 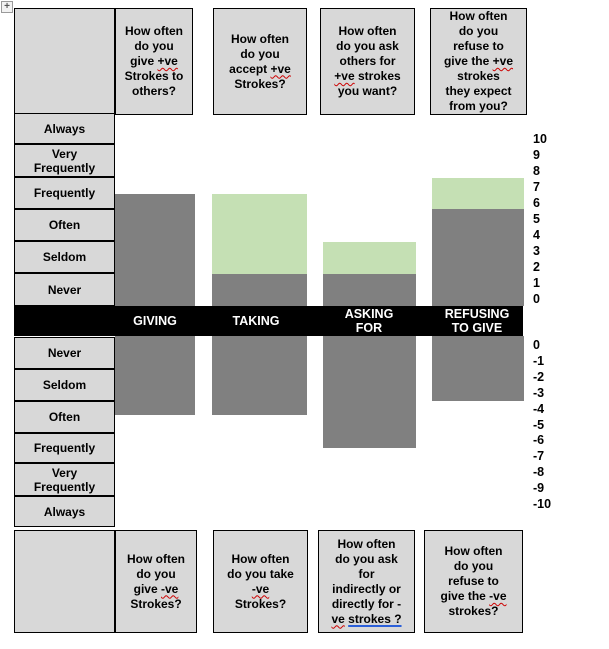 What do you see at coordinates (64, 193) in the screenshot?
I see `freq-label-frequently-top: Frequently` at bounding box center [64, 193].